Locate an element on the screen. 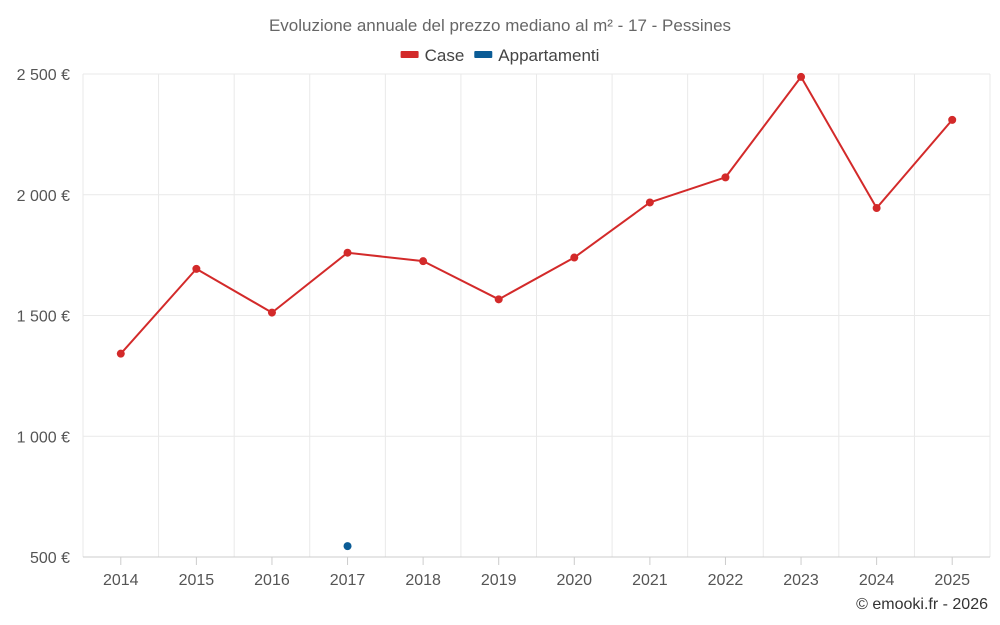 This screenshot has height=625, width=1000. credit-text: © emooki.fr - 2026 is located at coordinates (922, 604).